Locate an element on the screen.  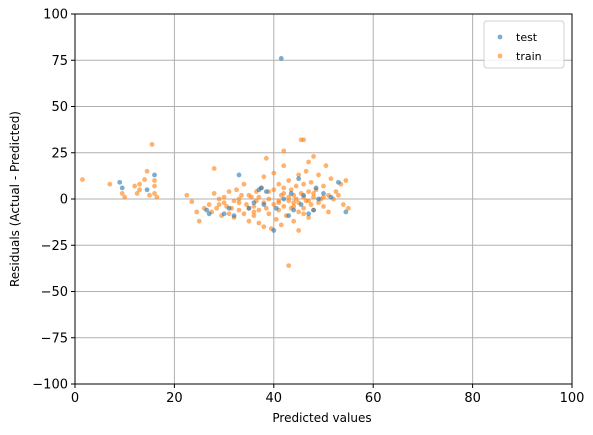
legend: test train is located at coordinates (524, 44).